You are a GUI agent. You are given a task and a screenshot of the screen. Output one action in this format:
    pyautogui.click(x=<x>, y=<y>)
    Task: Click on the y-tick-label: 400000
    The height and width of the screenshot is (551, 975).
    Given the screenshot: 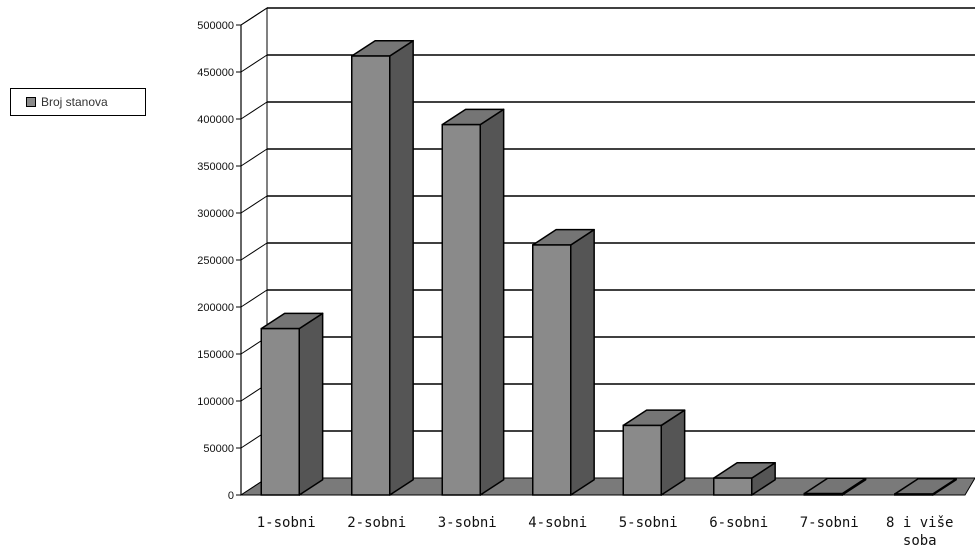 What is the action you would take?
    pyautogui.click(x=215, y=120)
    